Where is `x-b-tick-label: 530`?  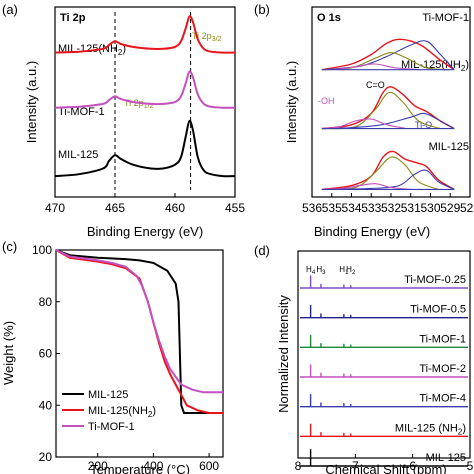
x-b-tick-label: 530 is located at coordinates (430, 208).